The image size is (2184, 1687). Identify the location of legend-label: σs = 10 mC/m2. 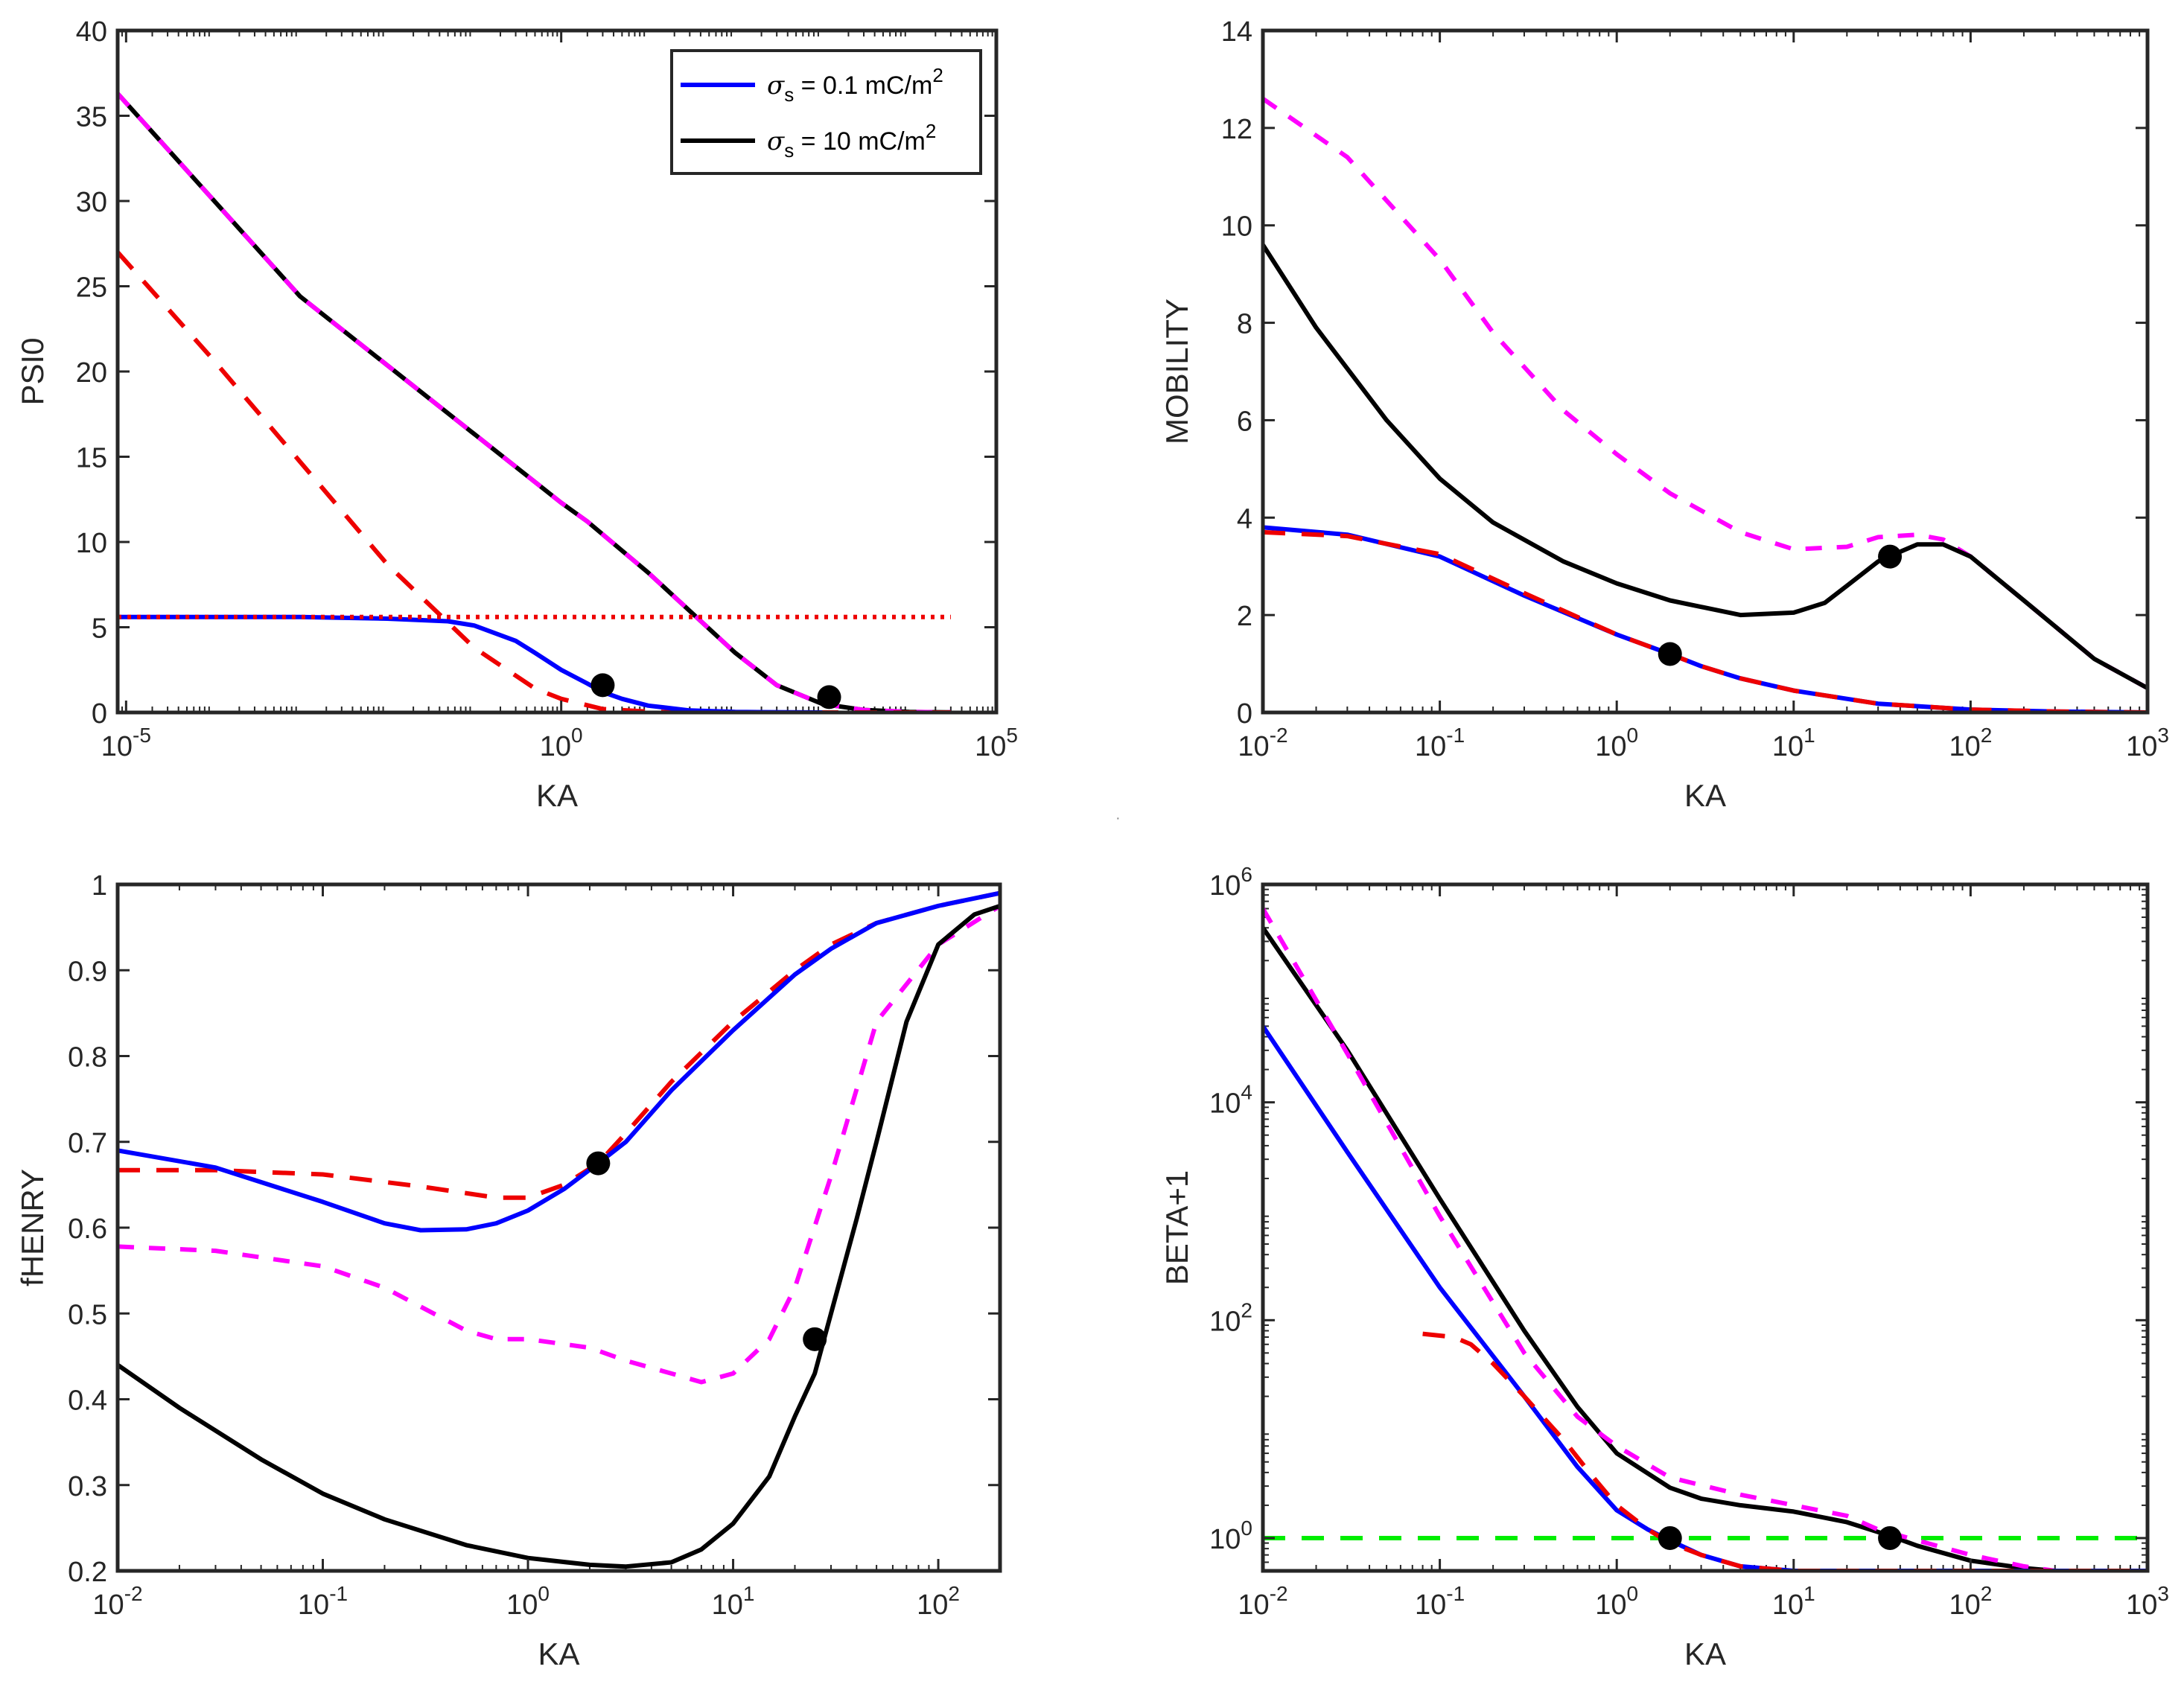
(851, 141).